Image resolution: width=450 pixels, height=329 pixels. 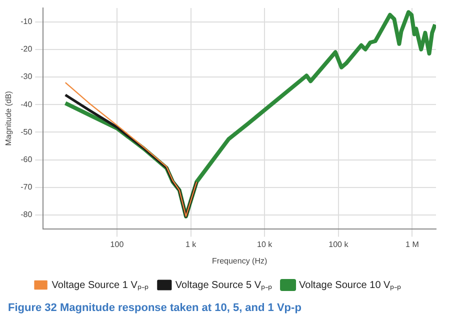 What do you see at coordinates (26, 49) in the screenshot?
I see `y-tick-label: -20` at bounding box center [26, 49].